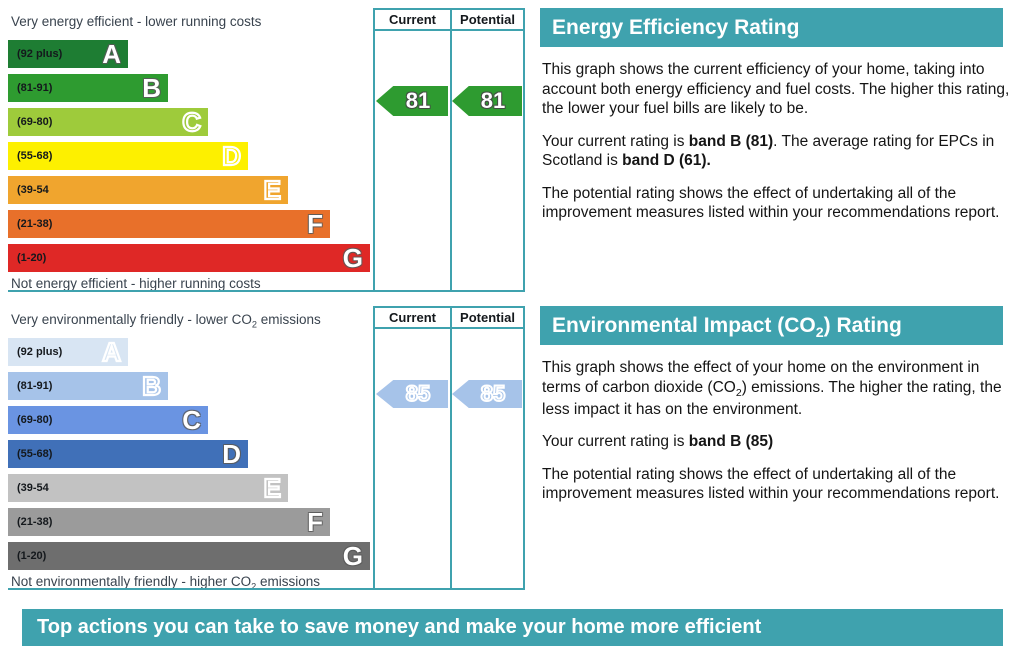 The image size is (1024, 650). What do you see at coordinates (493, 100) in the screenshot?
I see `potential-rating-value: 81` at bounding box center [493, 100].